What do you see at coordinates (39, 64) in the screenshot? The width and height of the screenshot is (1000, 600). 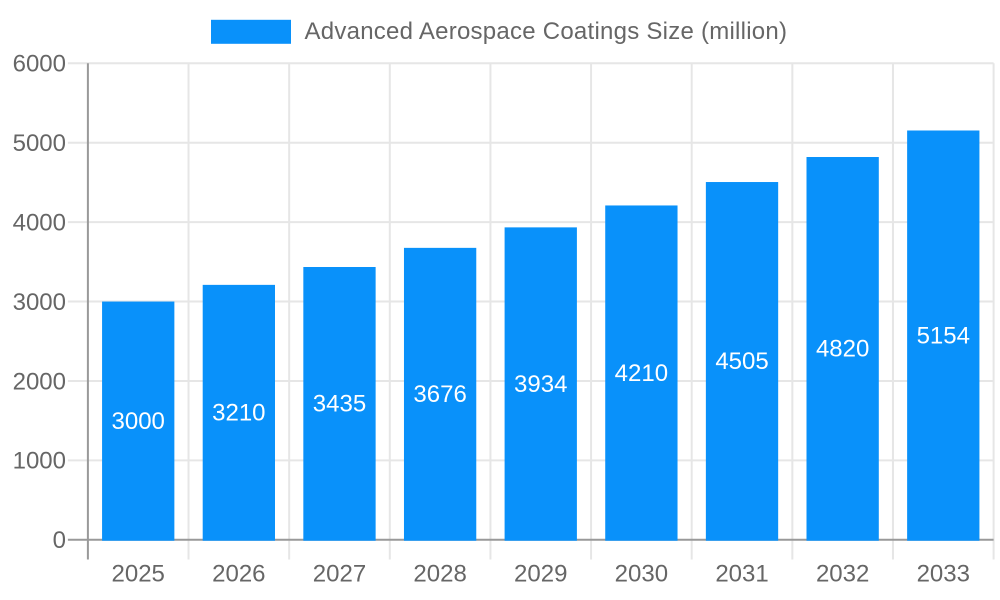 I see `svg-text: 6000` at bounding box center [39, 64].